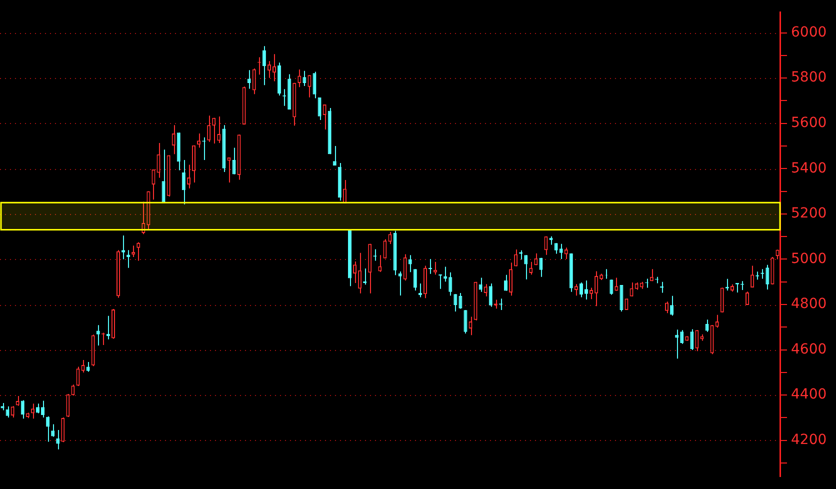 The width and height of the screenshot is (836, 489). I want to click on y-tick-label: 4800, so click(809, 304).